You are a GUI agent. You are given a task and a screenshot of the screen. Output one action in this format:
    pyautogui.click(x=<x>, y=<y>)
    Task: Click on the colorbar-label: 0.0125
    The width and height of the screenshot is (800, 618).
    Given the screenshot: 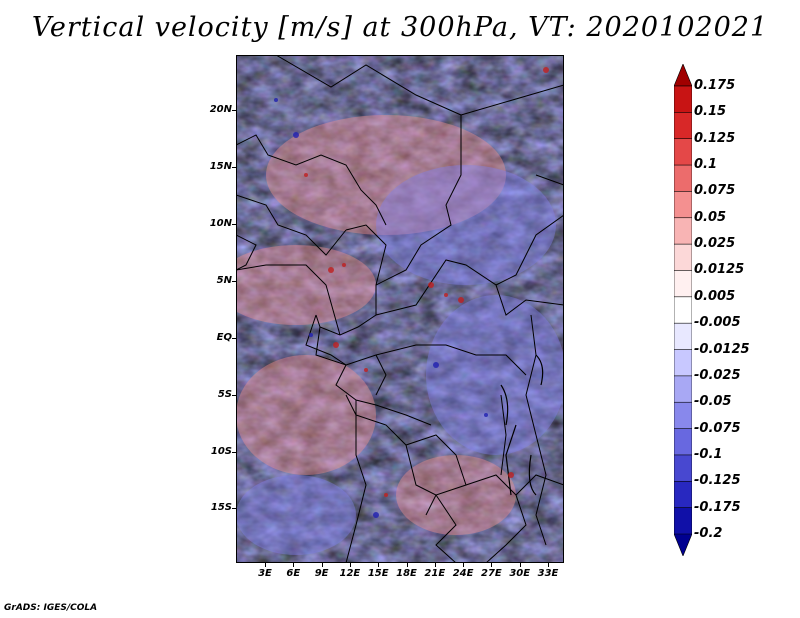 What is the action you would take?
    pyautogui.click(x=719, y=270)
    